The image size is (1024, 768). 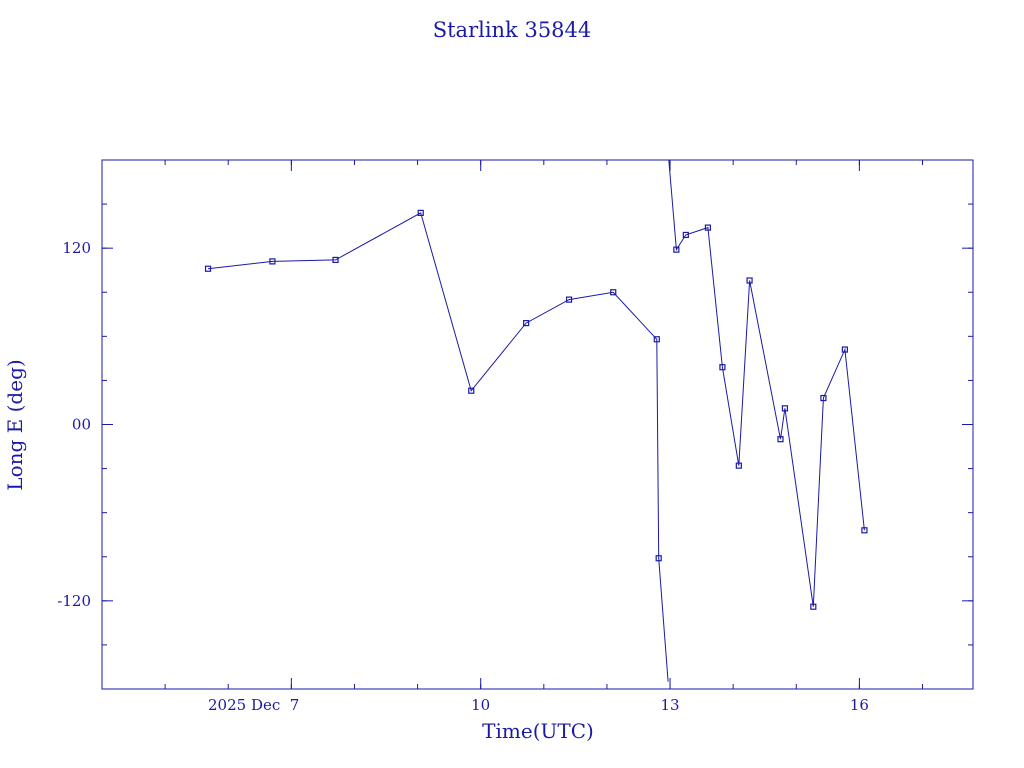 What do you see at coordinates (512, 30) in the screenshot?
I see `chart-title: Starlink 35844` at bounding box center [512, 30].